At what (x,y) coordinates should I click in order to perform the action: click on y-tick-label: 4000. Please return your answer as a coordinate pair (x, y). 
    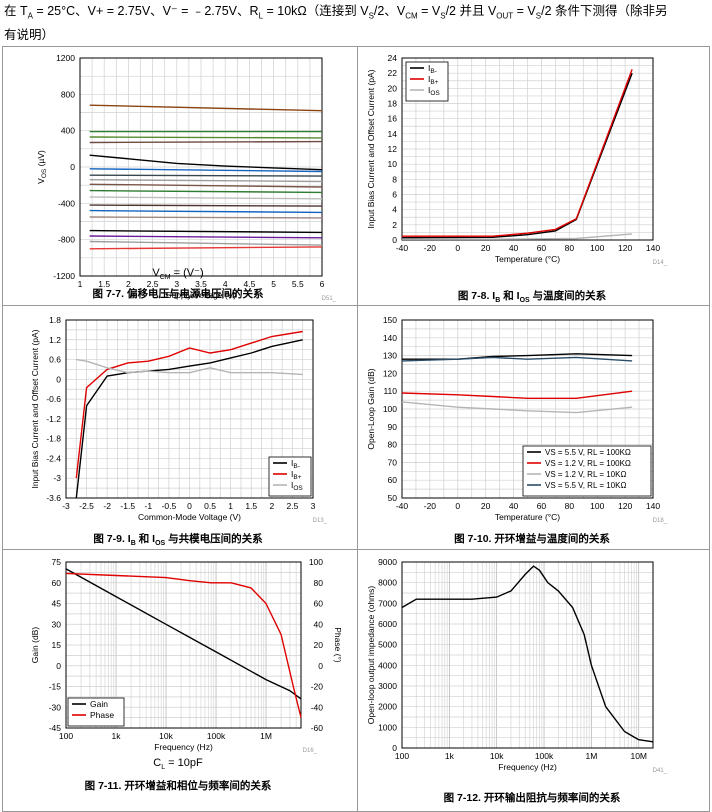
    Looking at the image, I should click on (387, 665).